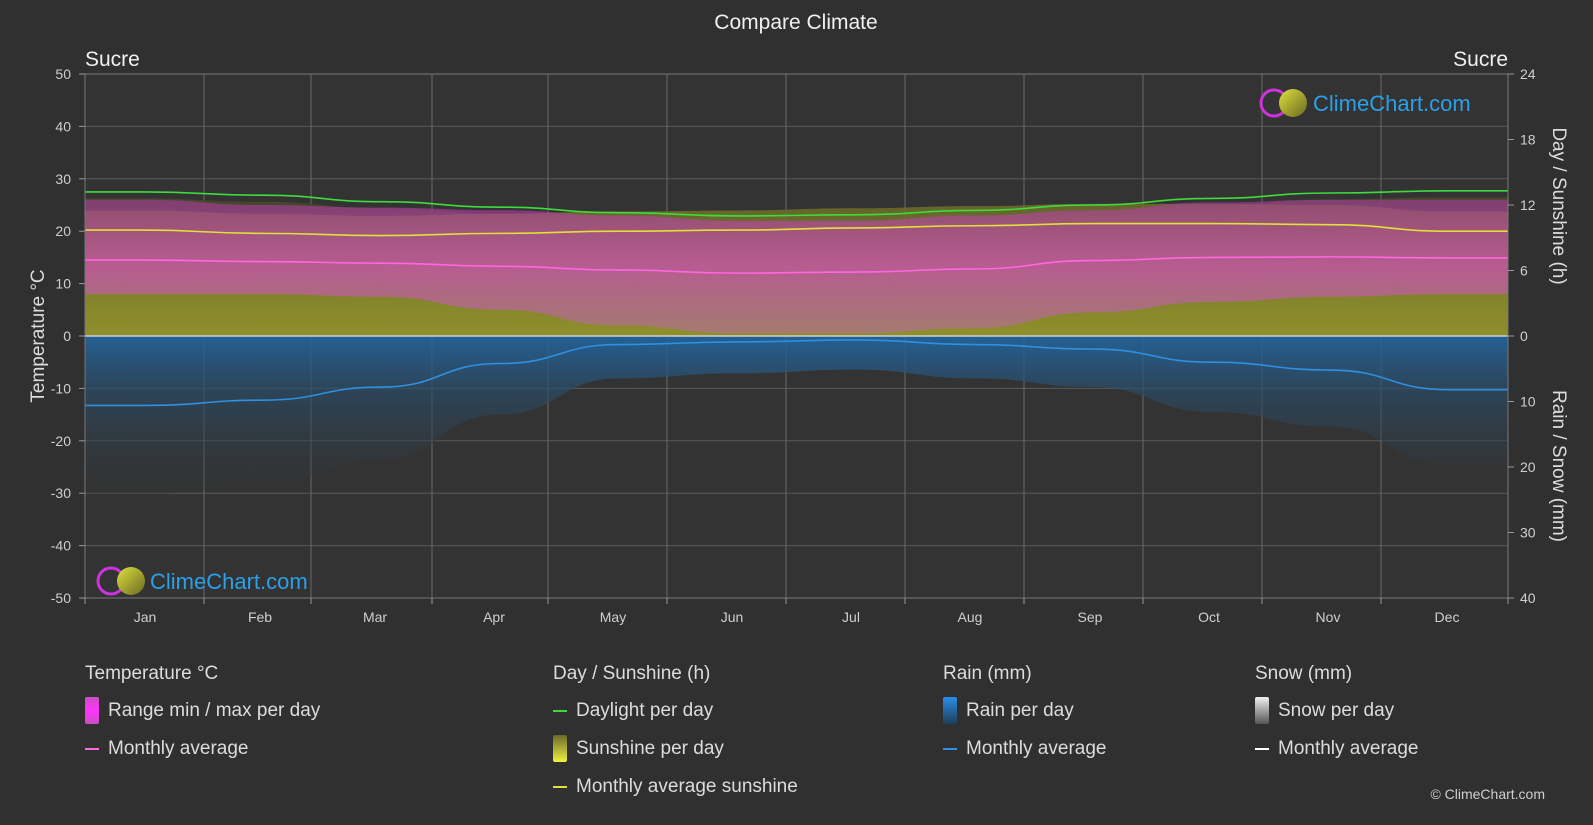 Image resolution: width=1593 pixels, height=825 pixels. Describe the element at coordinates (632, 673) in the screenshot. I see `legend-title: Day / Sunshine (h)` at that location.